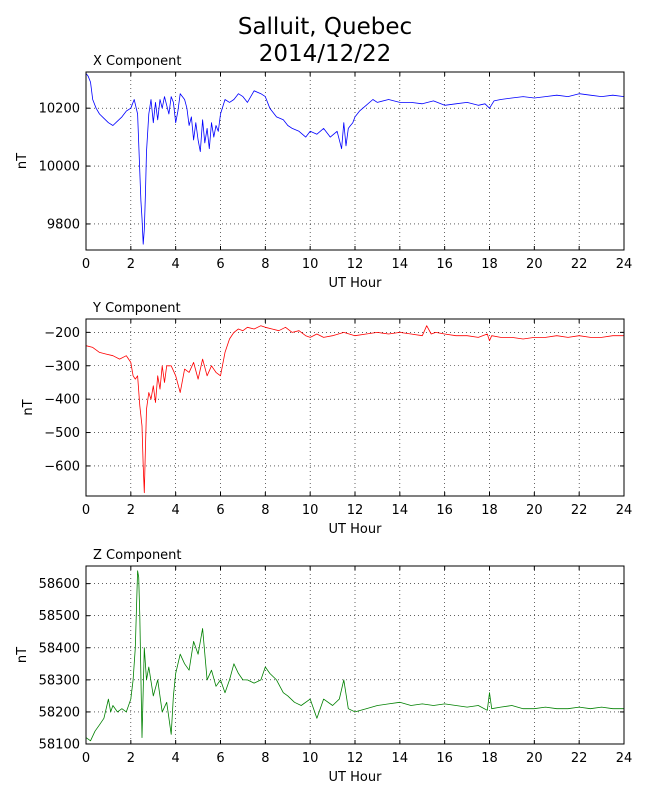 The image size is (650, 800). What do you see at coordinates (59, 616) in the screenshot?
I see `z-y-tick-label-4: 58500` at bounding box center [59, 616].